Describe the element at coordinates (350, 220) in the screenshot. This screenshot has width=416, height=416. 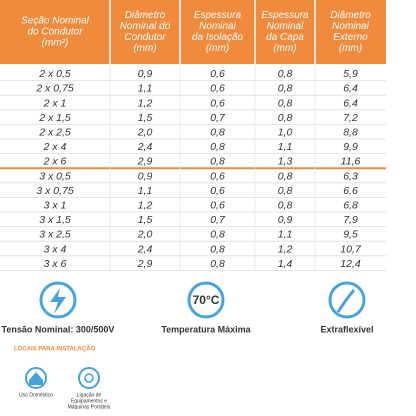
I see `cell: 7,9` at that location.